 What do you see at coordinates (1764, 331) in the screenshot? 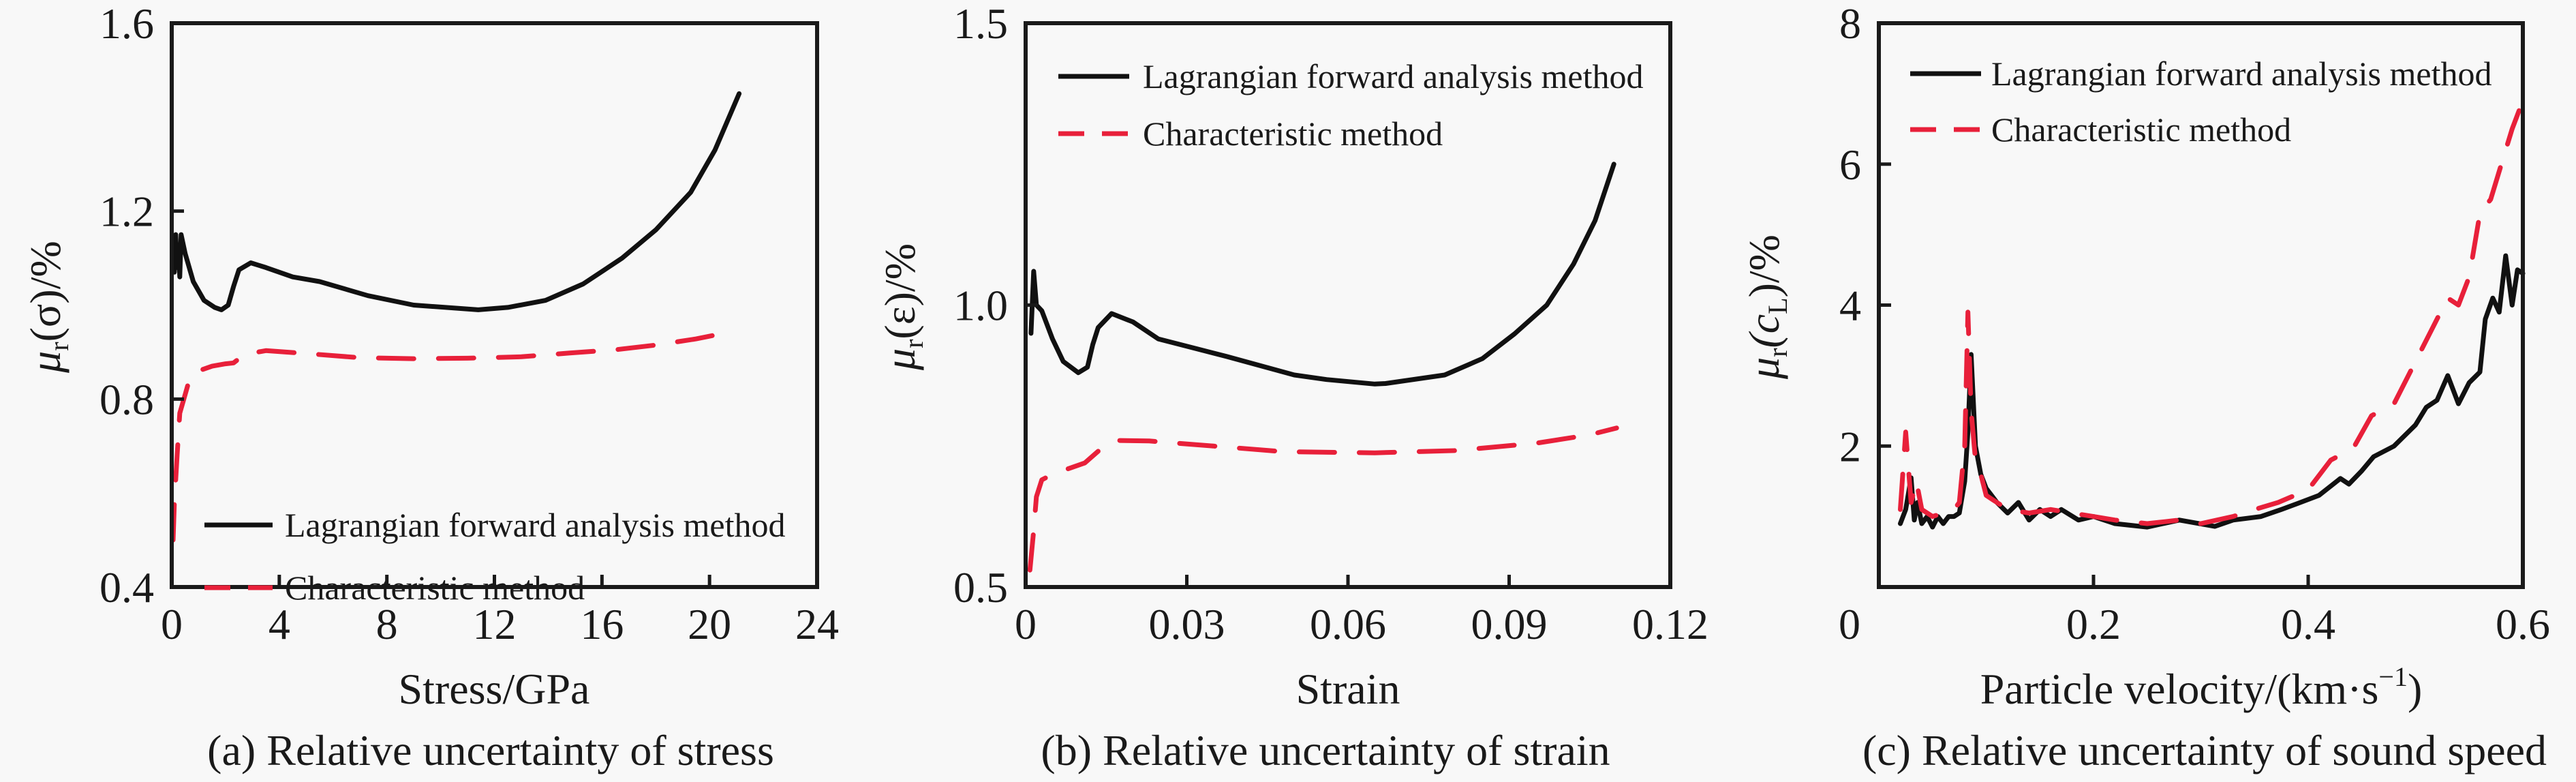
I see `ylabel-arg-open: (c` at bounding box center [1764, 331].